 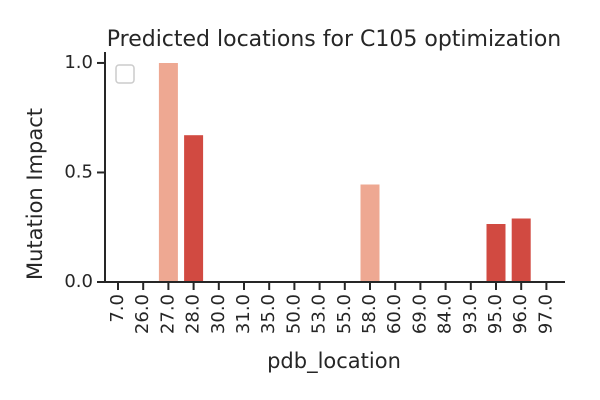 What do you see at coordinates (35, 194) in the screenshot?
I see `y-axis-label: Mutation Impact` at bounding box center [35, 194].